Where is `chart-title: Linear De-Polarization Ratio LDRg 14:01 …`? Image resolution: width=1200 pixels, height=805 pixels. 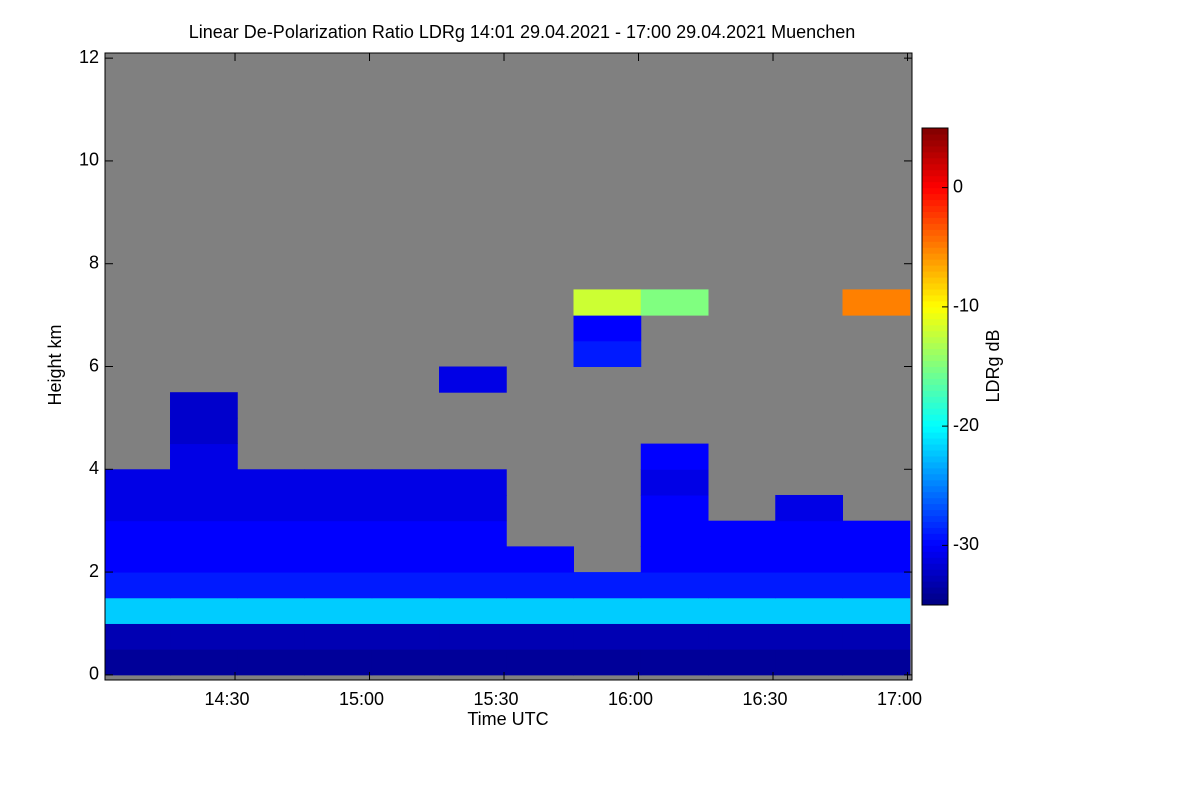 chart-title: Linear De-Polarization Ratio LDRg 14:01 … is located at coordinates (522, 32).